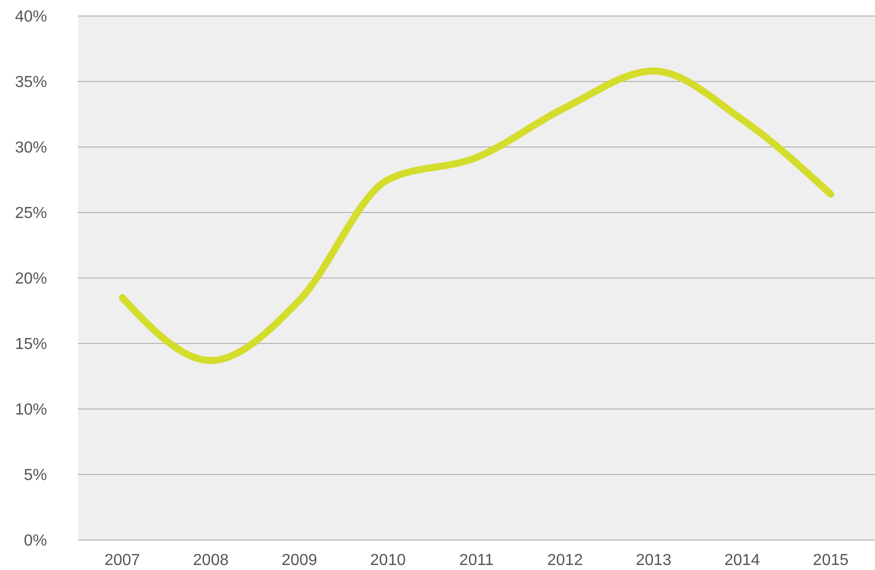 Image resolution: width=875 pixels, height=570 pixels. Describe the element at coordinates (30, 83) in the screenshot. I see `y-tick-label: 35%` at that location.